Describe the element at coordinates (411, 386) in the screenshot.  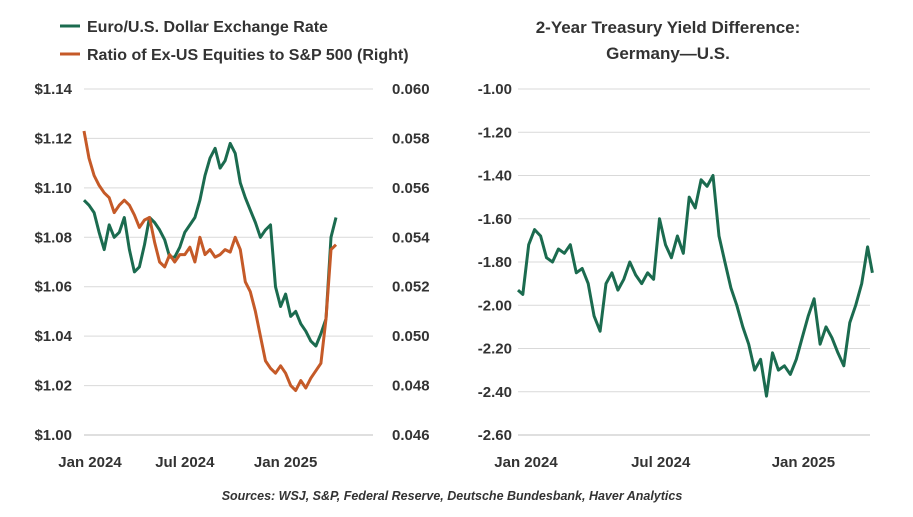
I see `right-y-tick-label: 0.048` at that location.